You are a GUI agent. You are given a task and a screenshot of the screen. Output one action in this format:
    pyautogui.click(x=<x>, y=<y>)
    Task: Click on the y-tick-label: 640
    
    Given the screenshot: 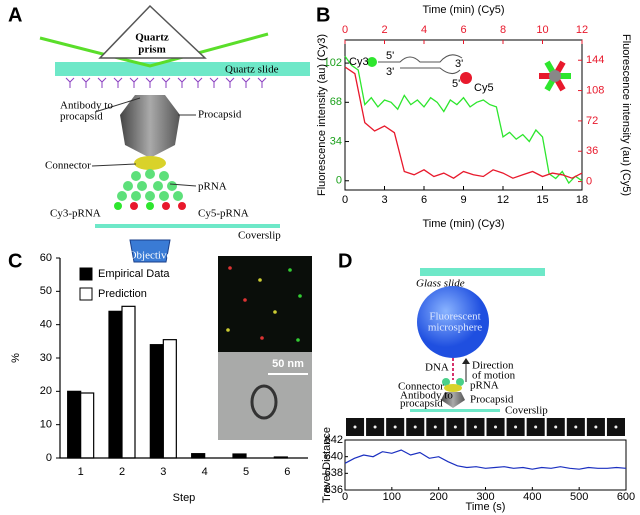 What is the action you would take?
    pyautogui.click(x=334, y=457)
    